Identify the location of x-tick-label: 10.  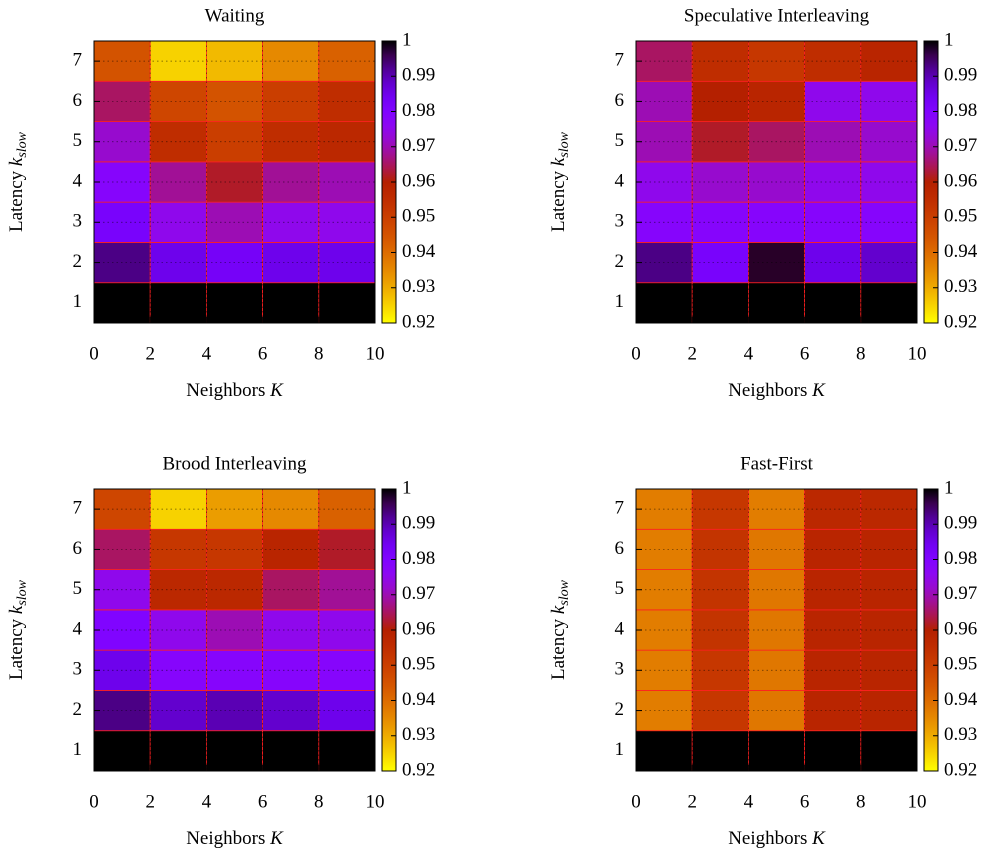
(375, 353).